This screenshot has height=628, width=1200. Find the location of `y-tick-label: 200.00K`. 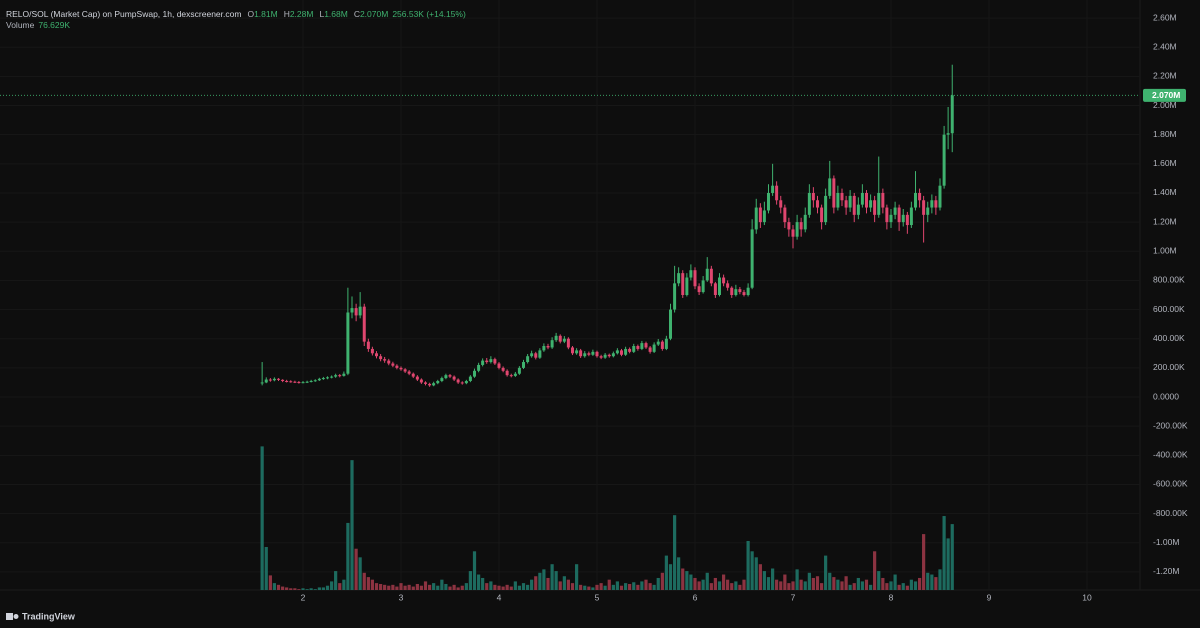

y-tick-label: 200.00K is located at coordinates (1169, 367).